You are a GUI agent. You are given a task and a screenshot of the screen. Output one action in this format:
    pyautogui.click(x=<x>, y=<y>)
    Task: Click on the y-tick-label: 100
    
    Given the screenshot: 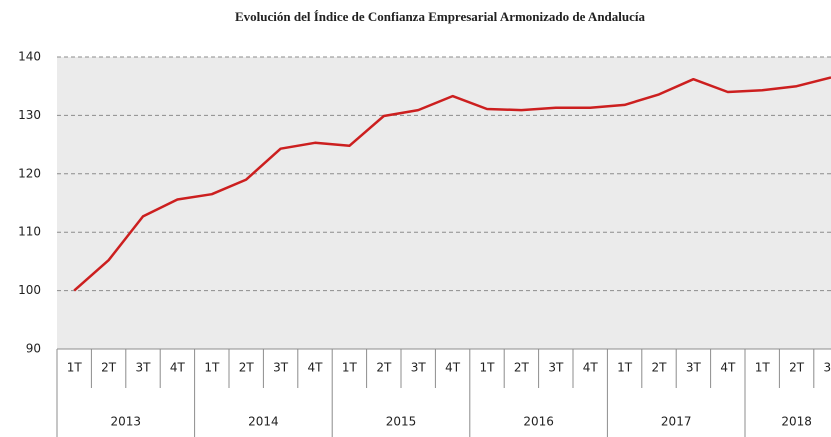 What is the action you would take?
    pyautogui.click(x=29, y=290)
    